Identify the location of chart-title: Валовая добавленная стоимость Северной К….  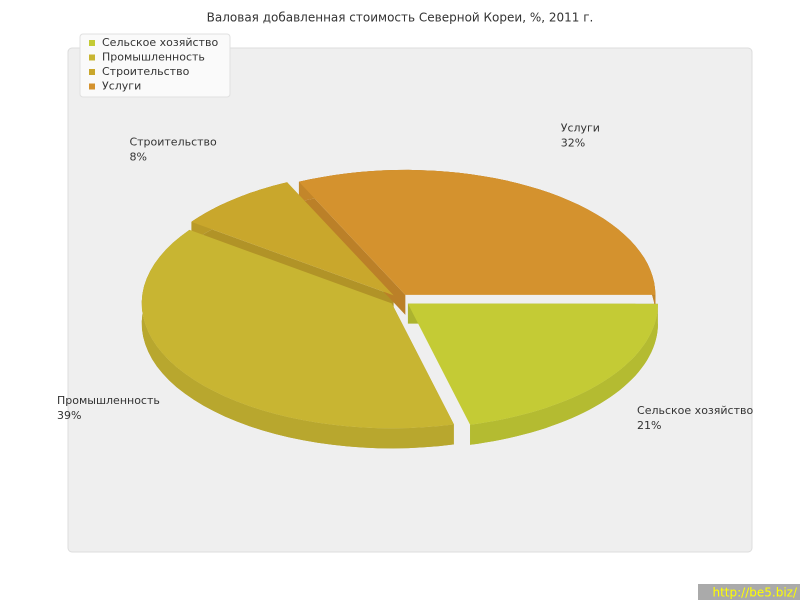
(400, 18).